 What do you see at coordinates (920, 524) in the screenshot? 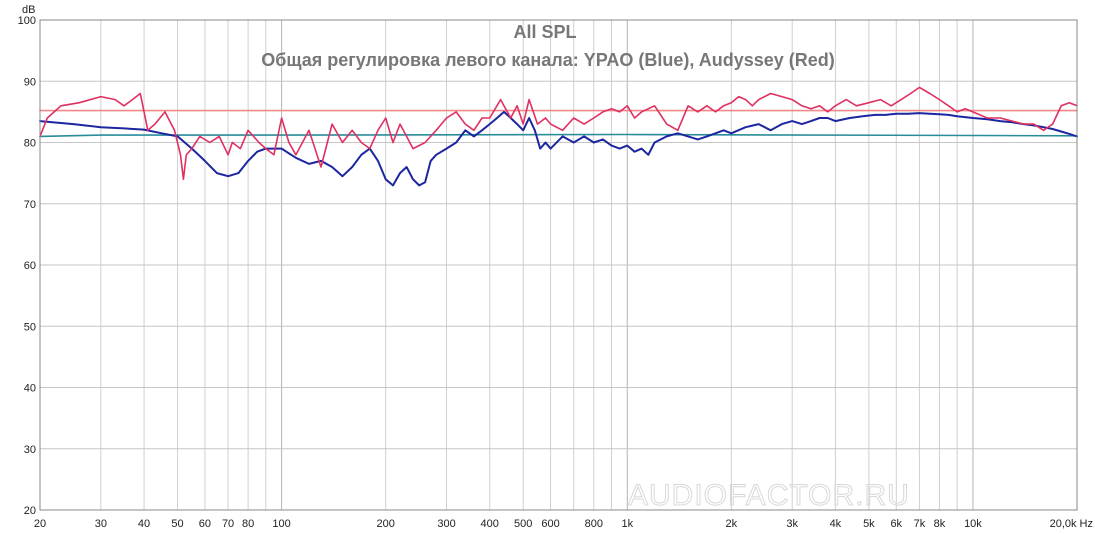
I see `x-tick-label-20: 7k` at bounding box center [920, 524].